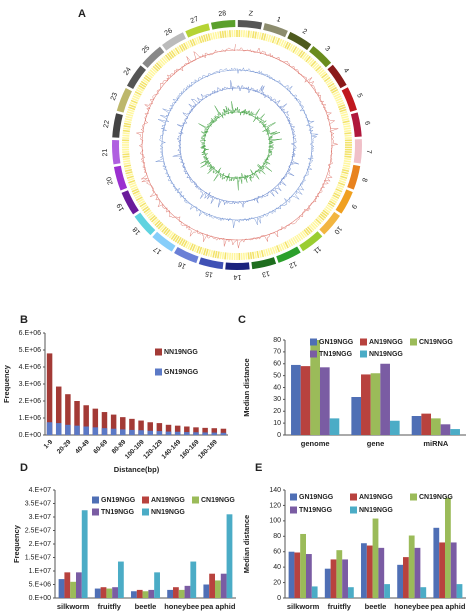 The height and width of the screenshot is (613, 474). Describe the element at coordinates (279, 435) in the screenshot. I see `y-tick-label: 0` at that location.